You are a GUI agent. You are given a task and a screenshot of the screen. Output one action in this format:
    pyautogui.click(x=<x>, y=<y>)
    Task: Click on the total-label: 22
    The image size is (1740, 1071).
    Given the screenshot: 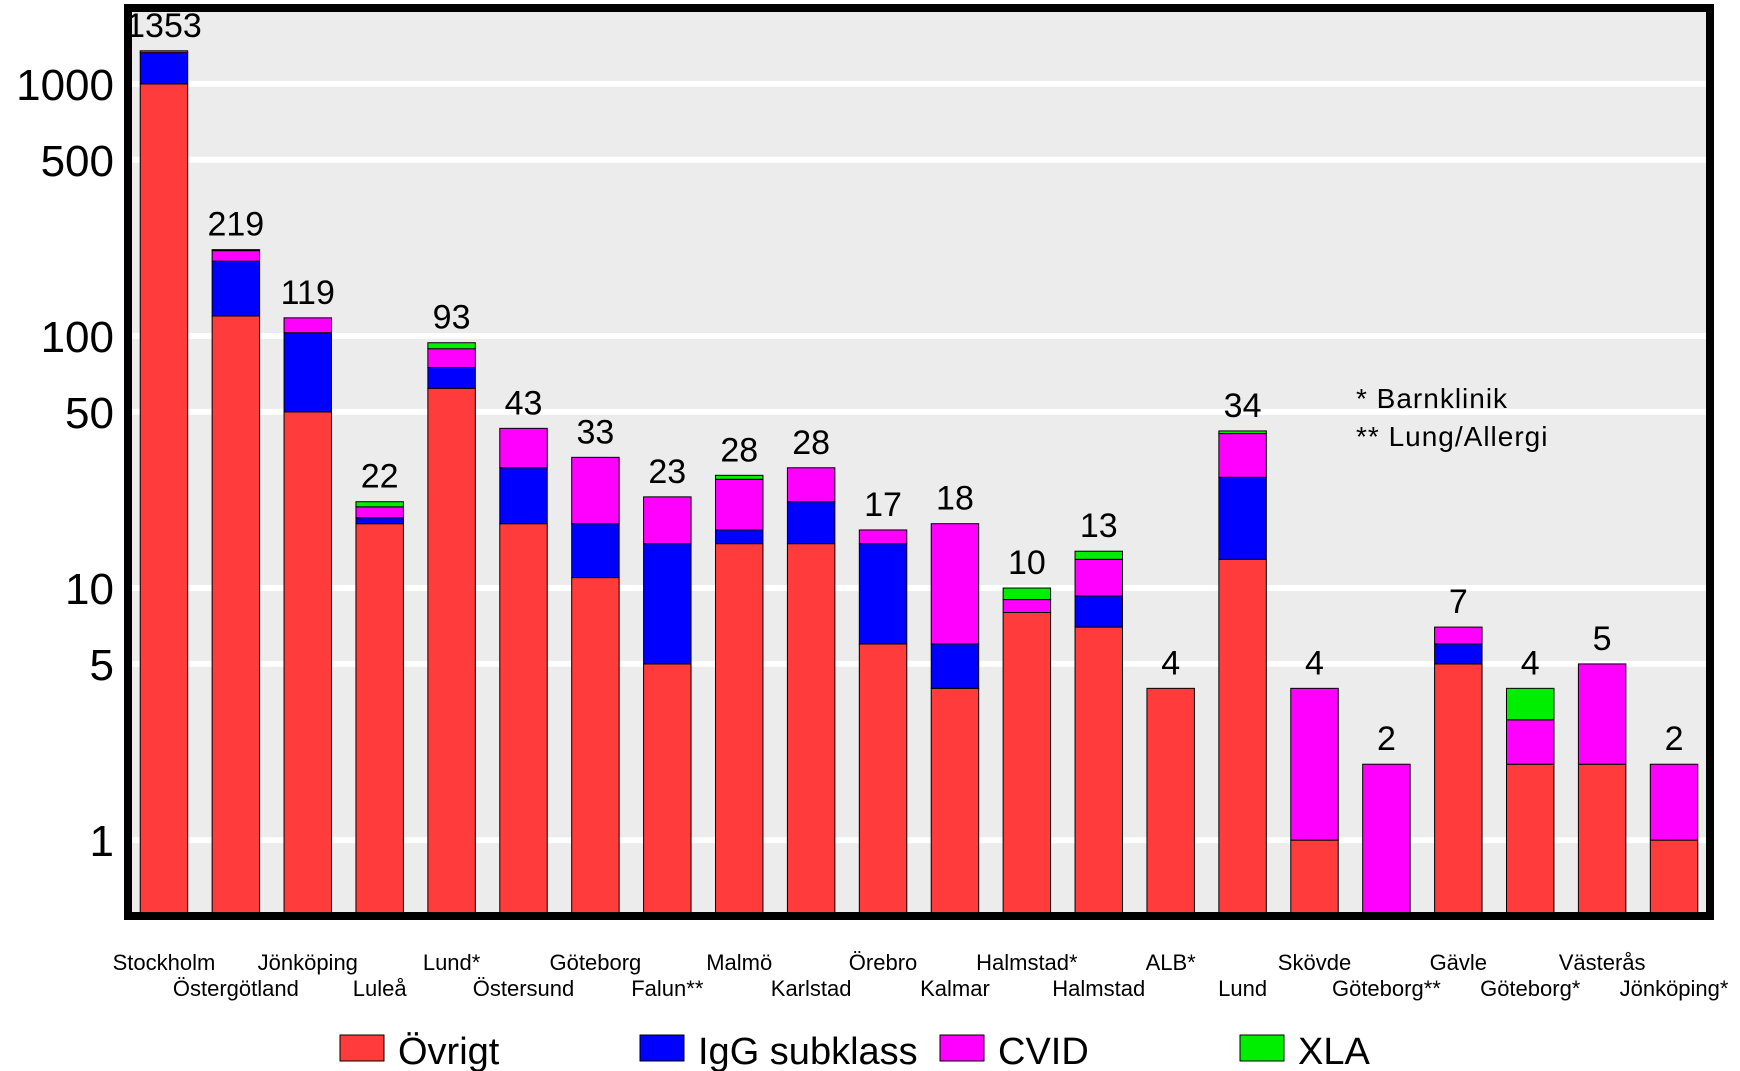 What is the action you would take?
    pyautogui.click(x=380, y=477)
    